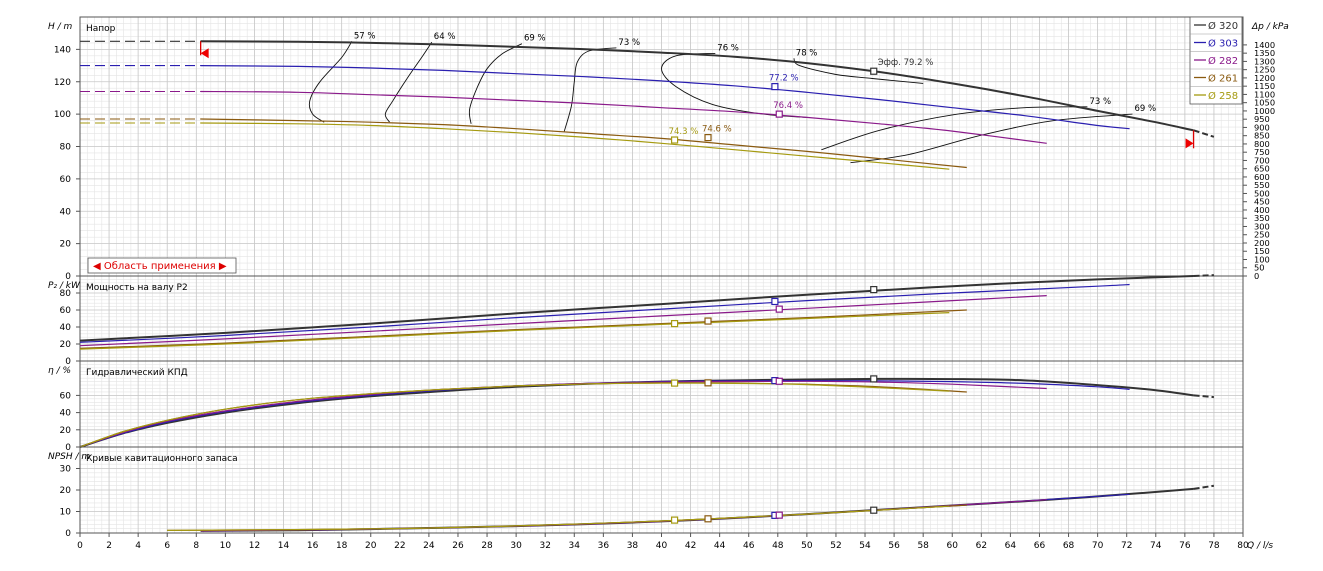 The image size is (1323, 571). I want to click on y-axis-label: NPSH / m, so click(69, 457).